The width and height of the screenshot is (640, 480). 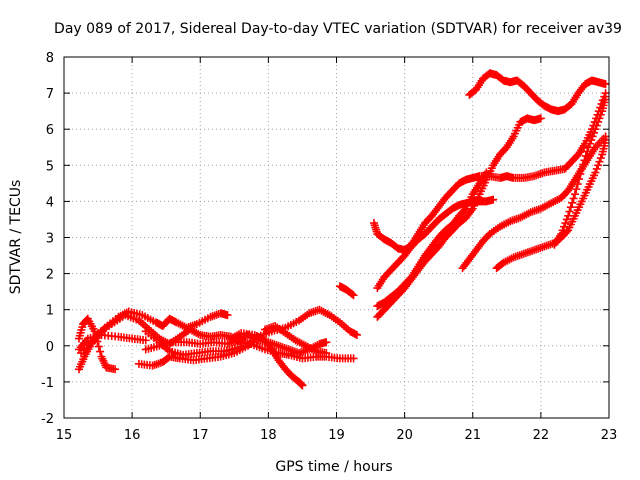 I want to click on y-tick-label: 5, so click(x=50, y=166).